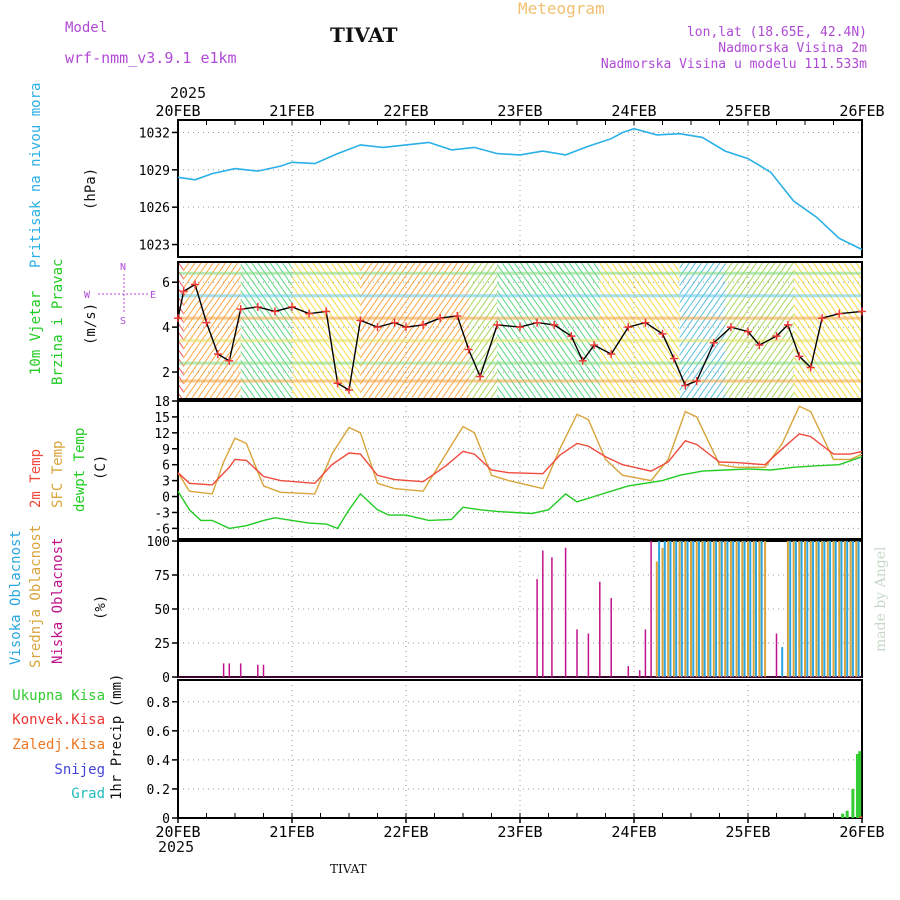 The image size is (900, 900). What do you see at coordinates (747, 111) in the screenshot?
I see `xtick-label-top: 25FEB` at bounding box center [747, 111].